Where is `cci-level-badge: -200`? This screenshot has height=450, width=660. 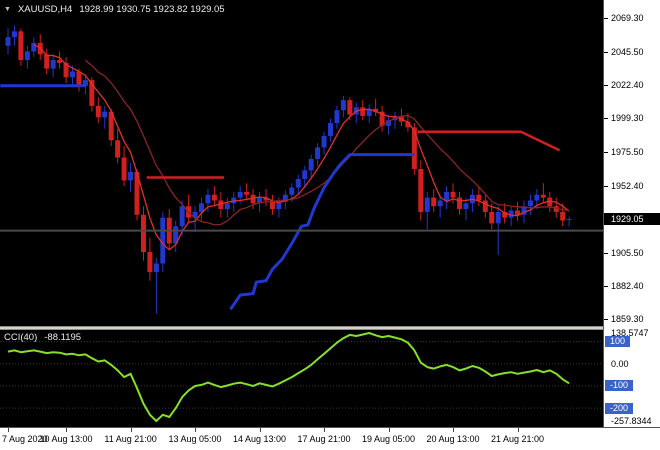 cci-level-badge: -200 is located at coordinates (619, 408).